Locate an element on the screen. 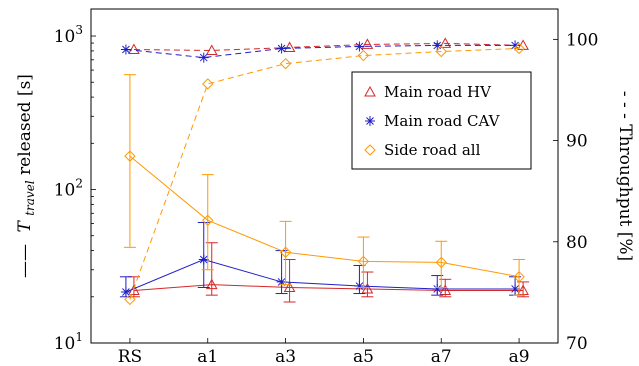  left-axis-label: —— T travel released [s] is located at coordinates (27, 176).